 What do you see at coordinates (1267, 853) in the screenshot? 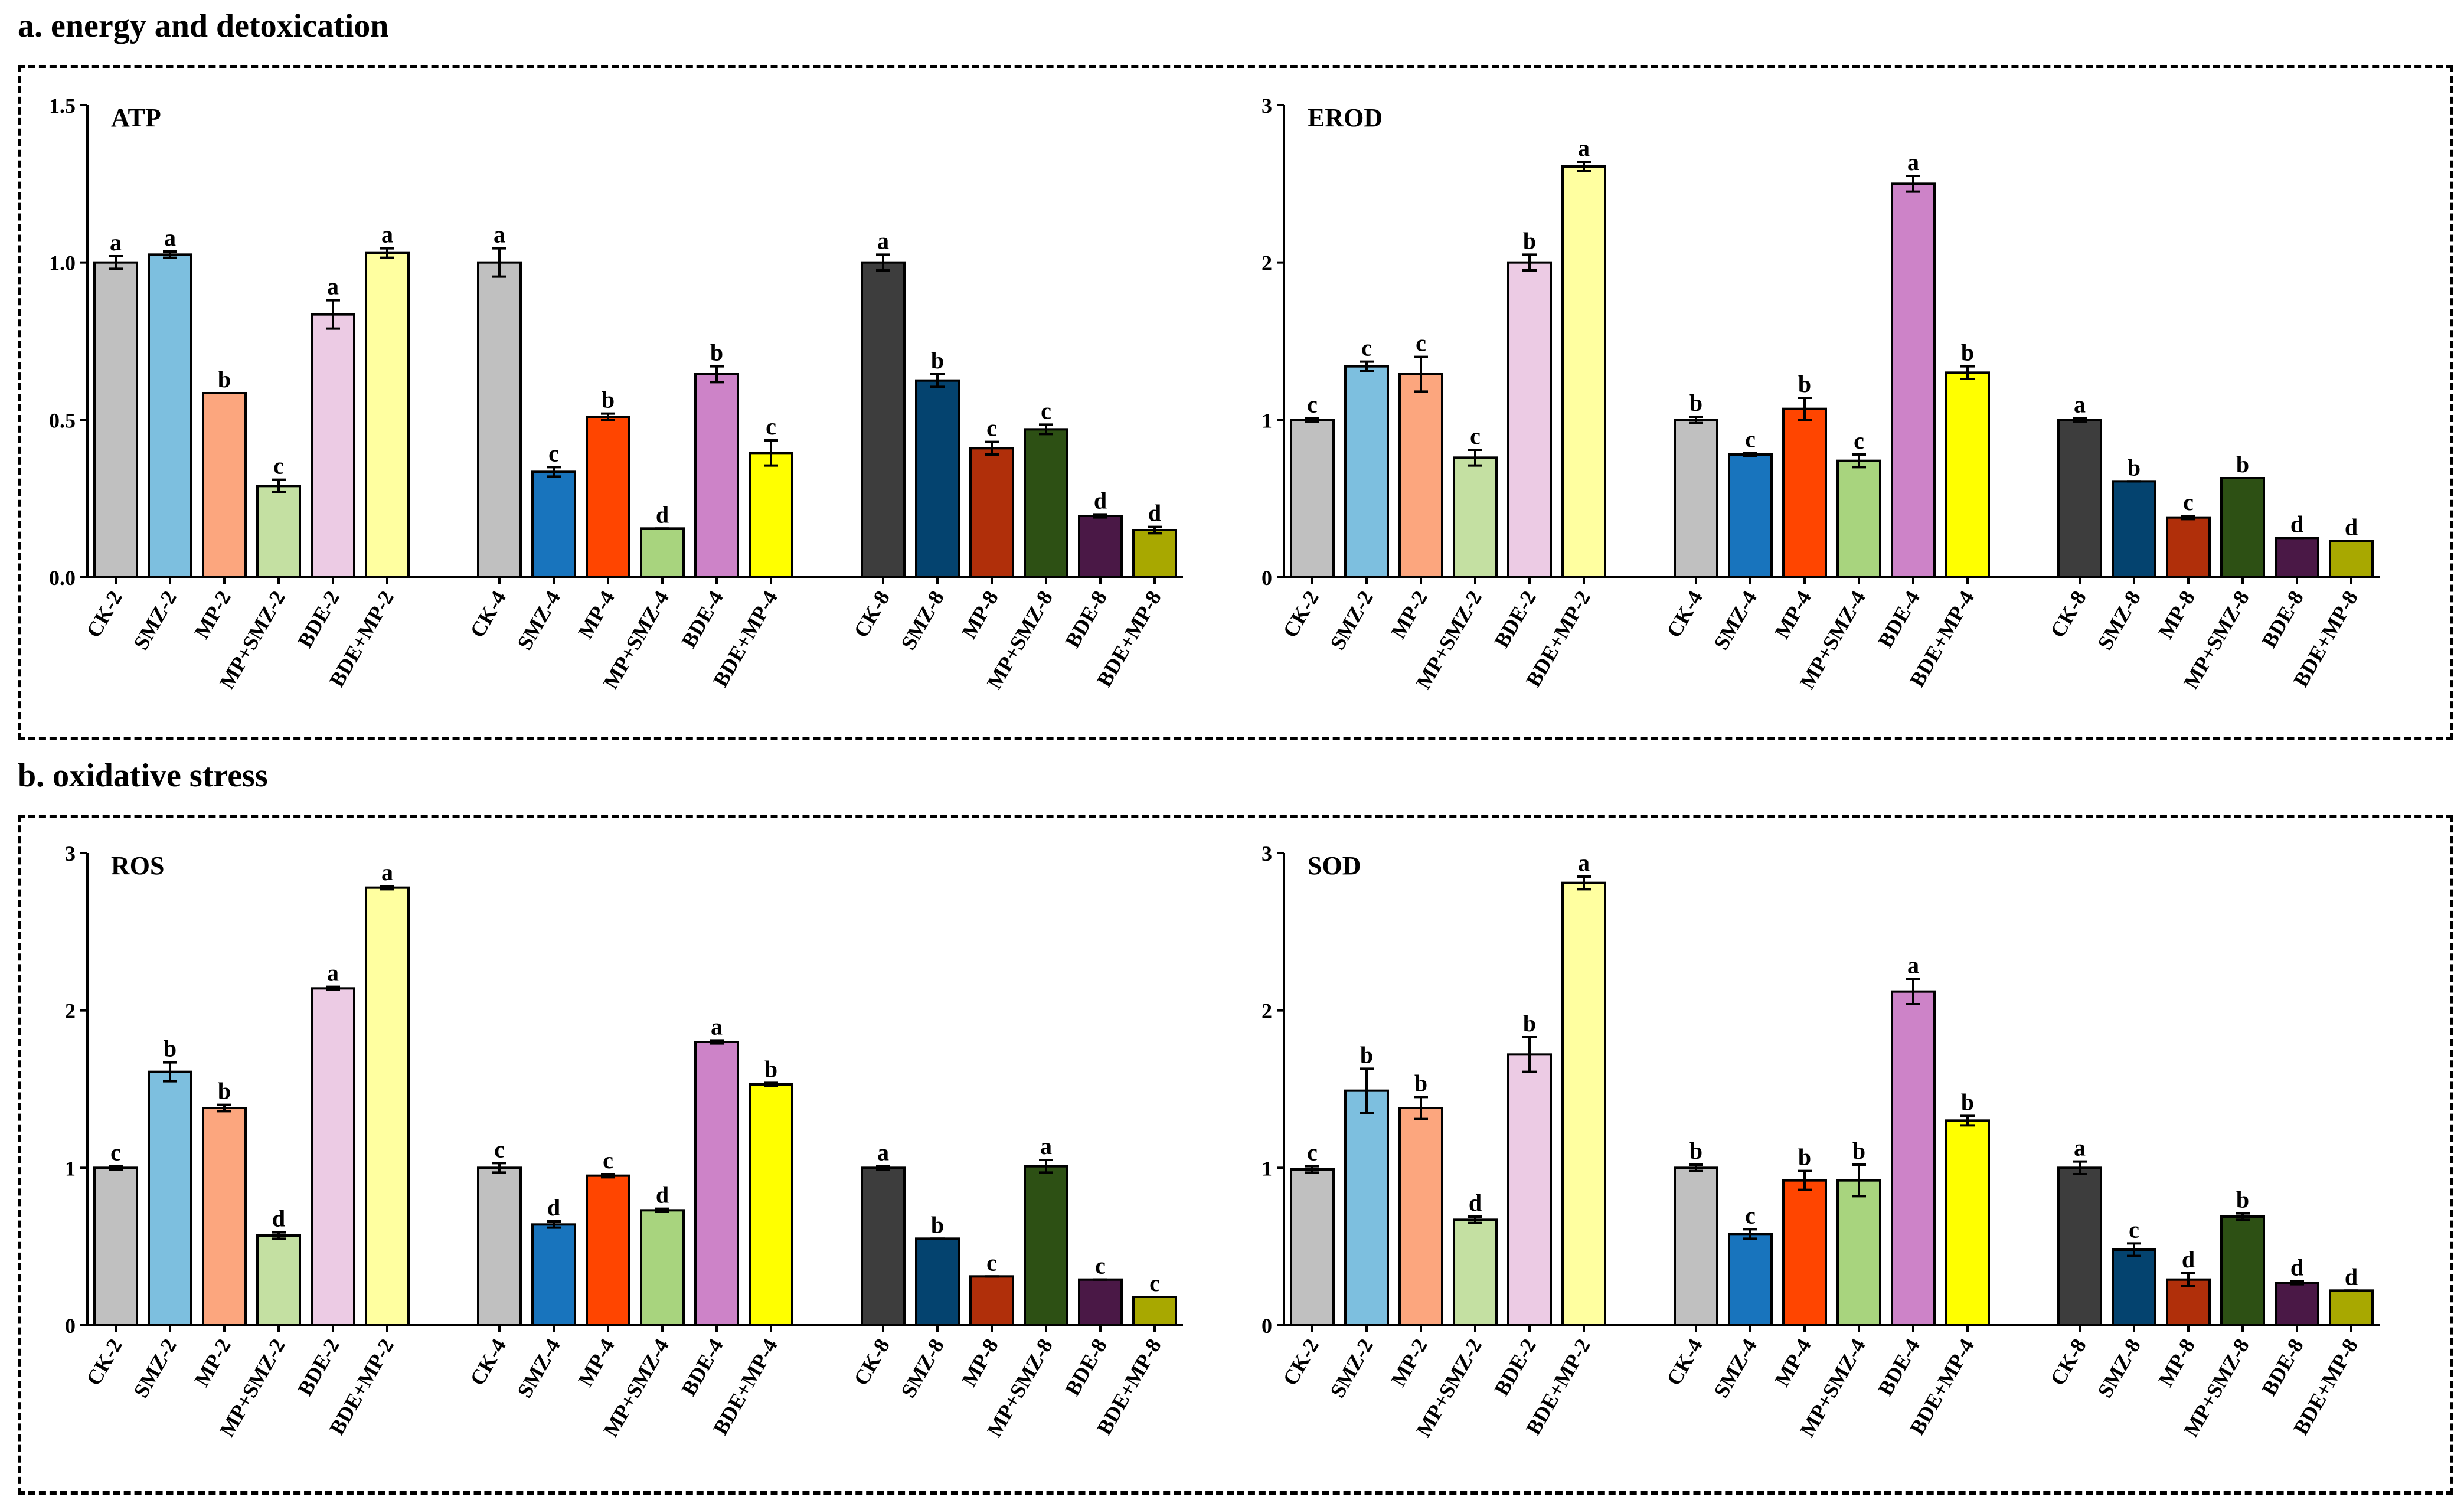
I see `sod-y-tick-label: 3` at bounding box center [1267, 853].